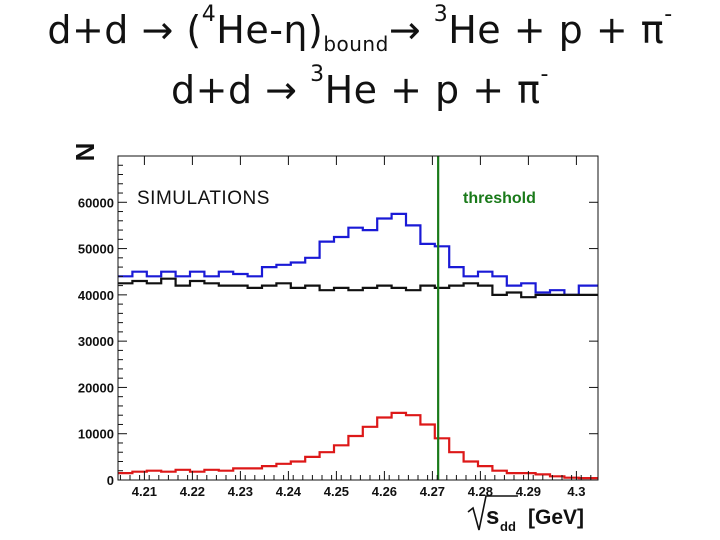 This screenshot has width=720, height=540. Describe the element at coordinates (270, 30) in the screenshot. I see `title1-text-mid: He-η)` at that location.